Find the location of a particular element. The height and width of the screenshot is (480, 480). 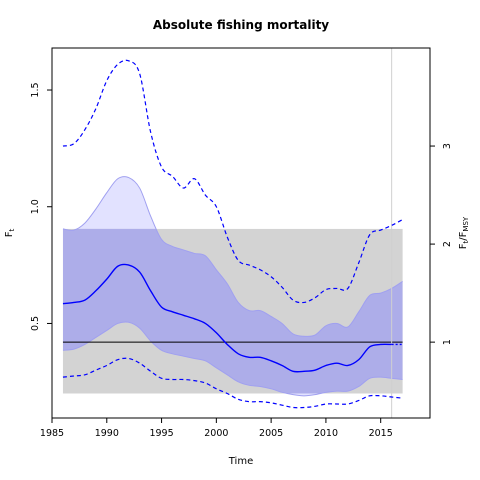

x-tick-label: 2010 is located at coordinates (326, 433).